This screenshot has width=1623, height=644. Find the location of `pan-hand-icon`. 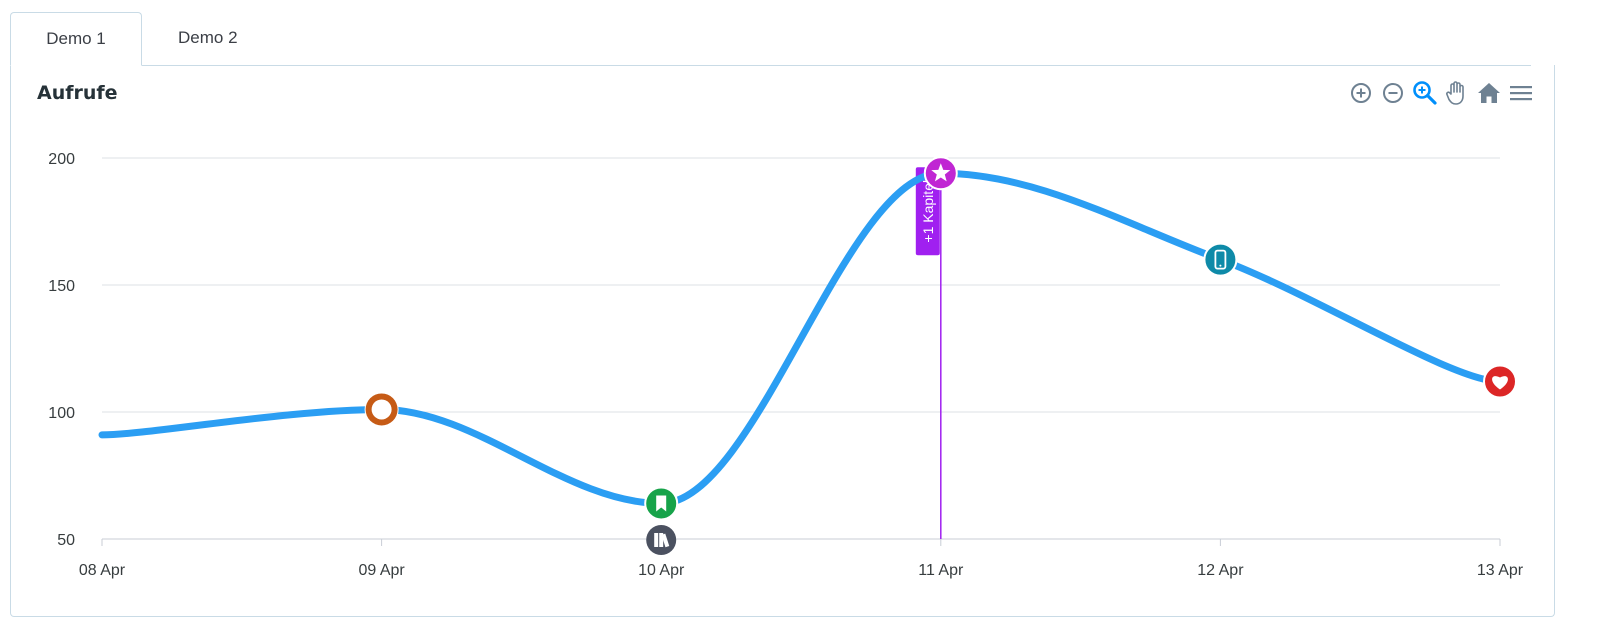

pan-hand-icon is located at coordinates (1457, 93).